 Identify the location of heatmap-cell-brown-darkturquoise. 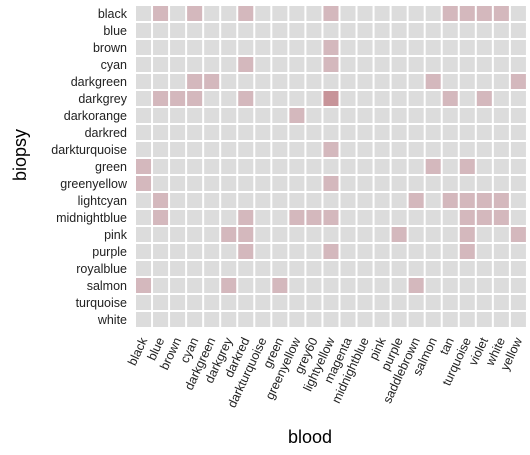
(263, 47).